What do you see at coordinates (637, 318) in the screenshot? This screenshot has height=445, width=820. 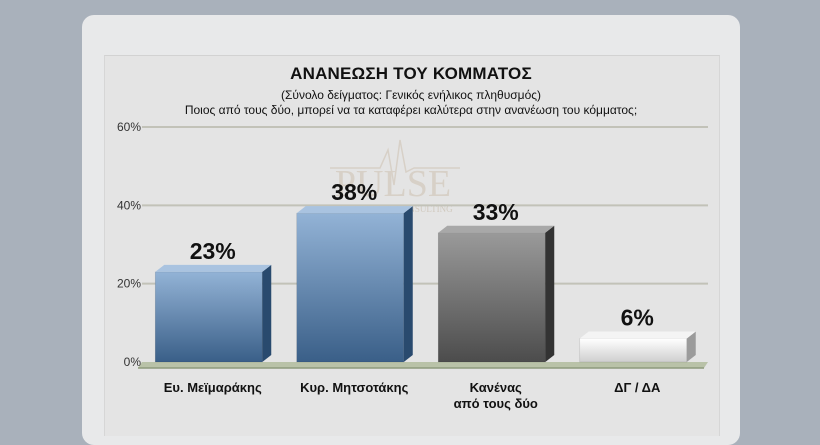 I see `data-label: 6%` at bounding box center [637, 318].